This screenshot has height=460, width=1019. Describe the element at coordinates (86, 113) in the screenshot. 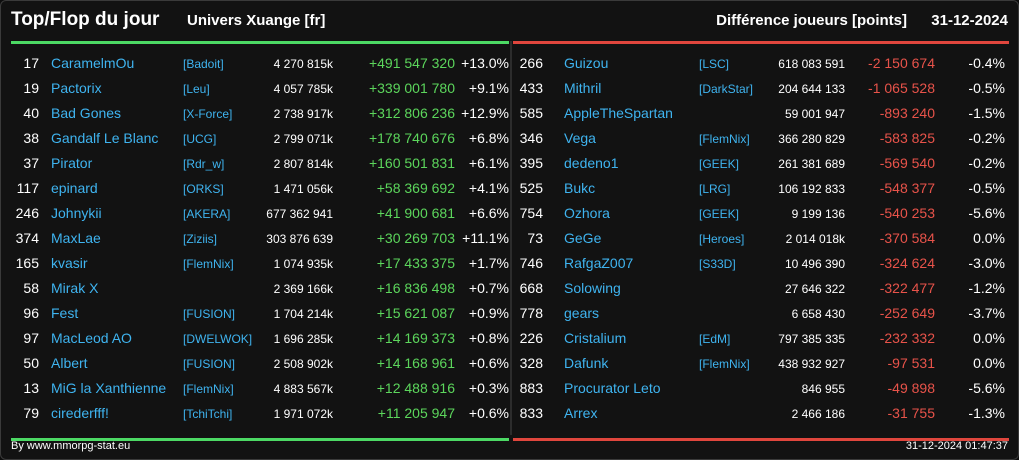

I see `player-name-link: Bad Gones` at that location.